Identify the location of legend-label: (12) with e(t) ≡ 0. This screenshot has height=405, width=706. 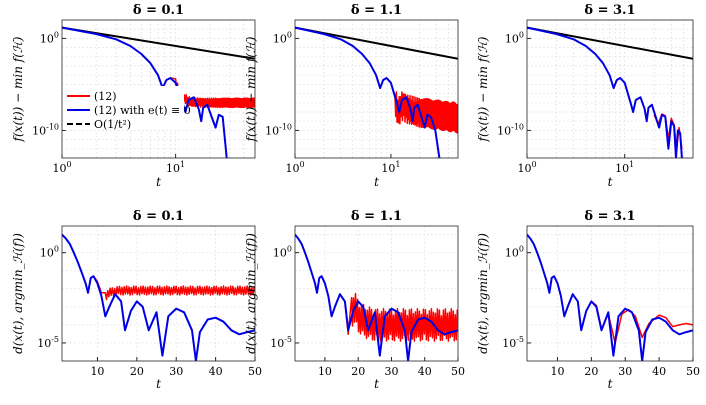
(142, 110).